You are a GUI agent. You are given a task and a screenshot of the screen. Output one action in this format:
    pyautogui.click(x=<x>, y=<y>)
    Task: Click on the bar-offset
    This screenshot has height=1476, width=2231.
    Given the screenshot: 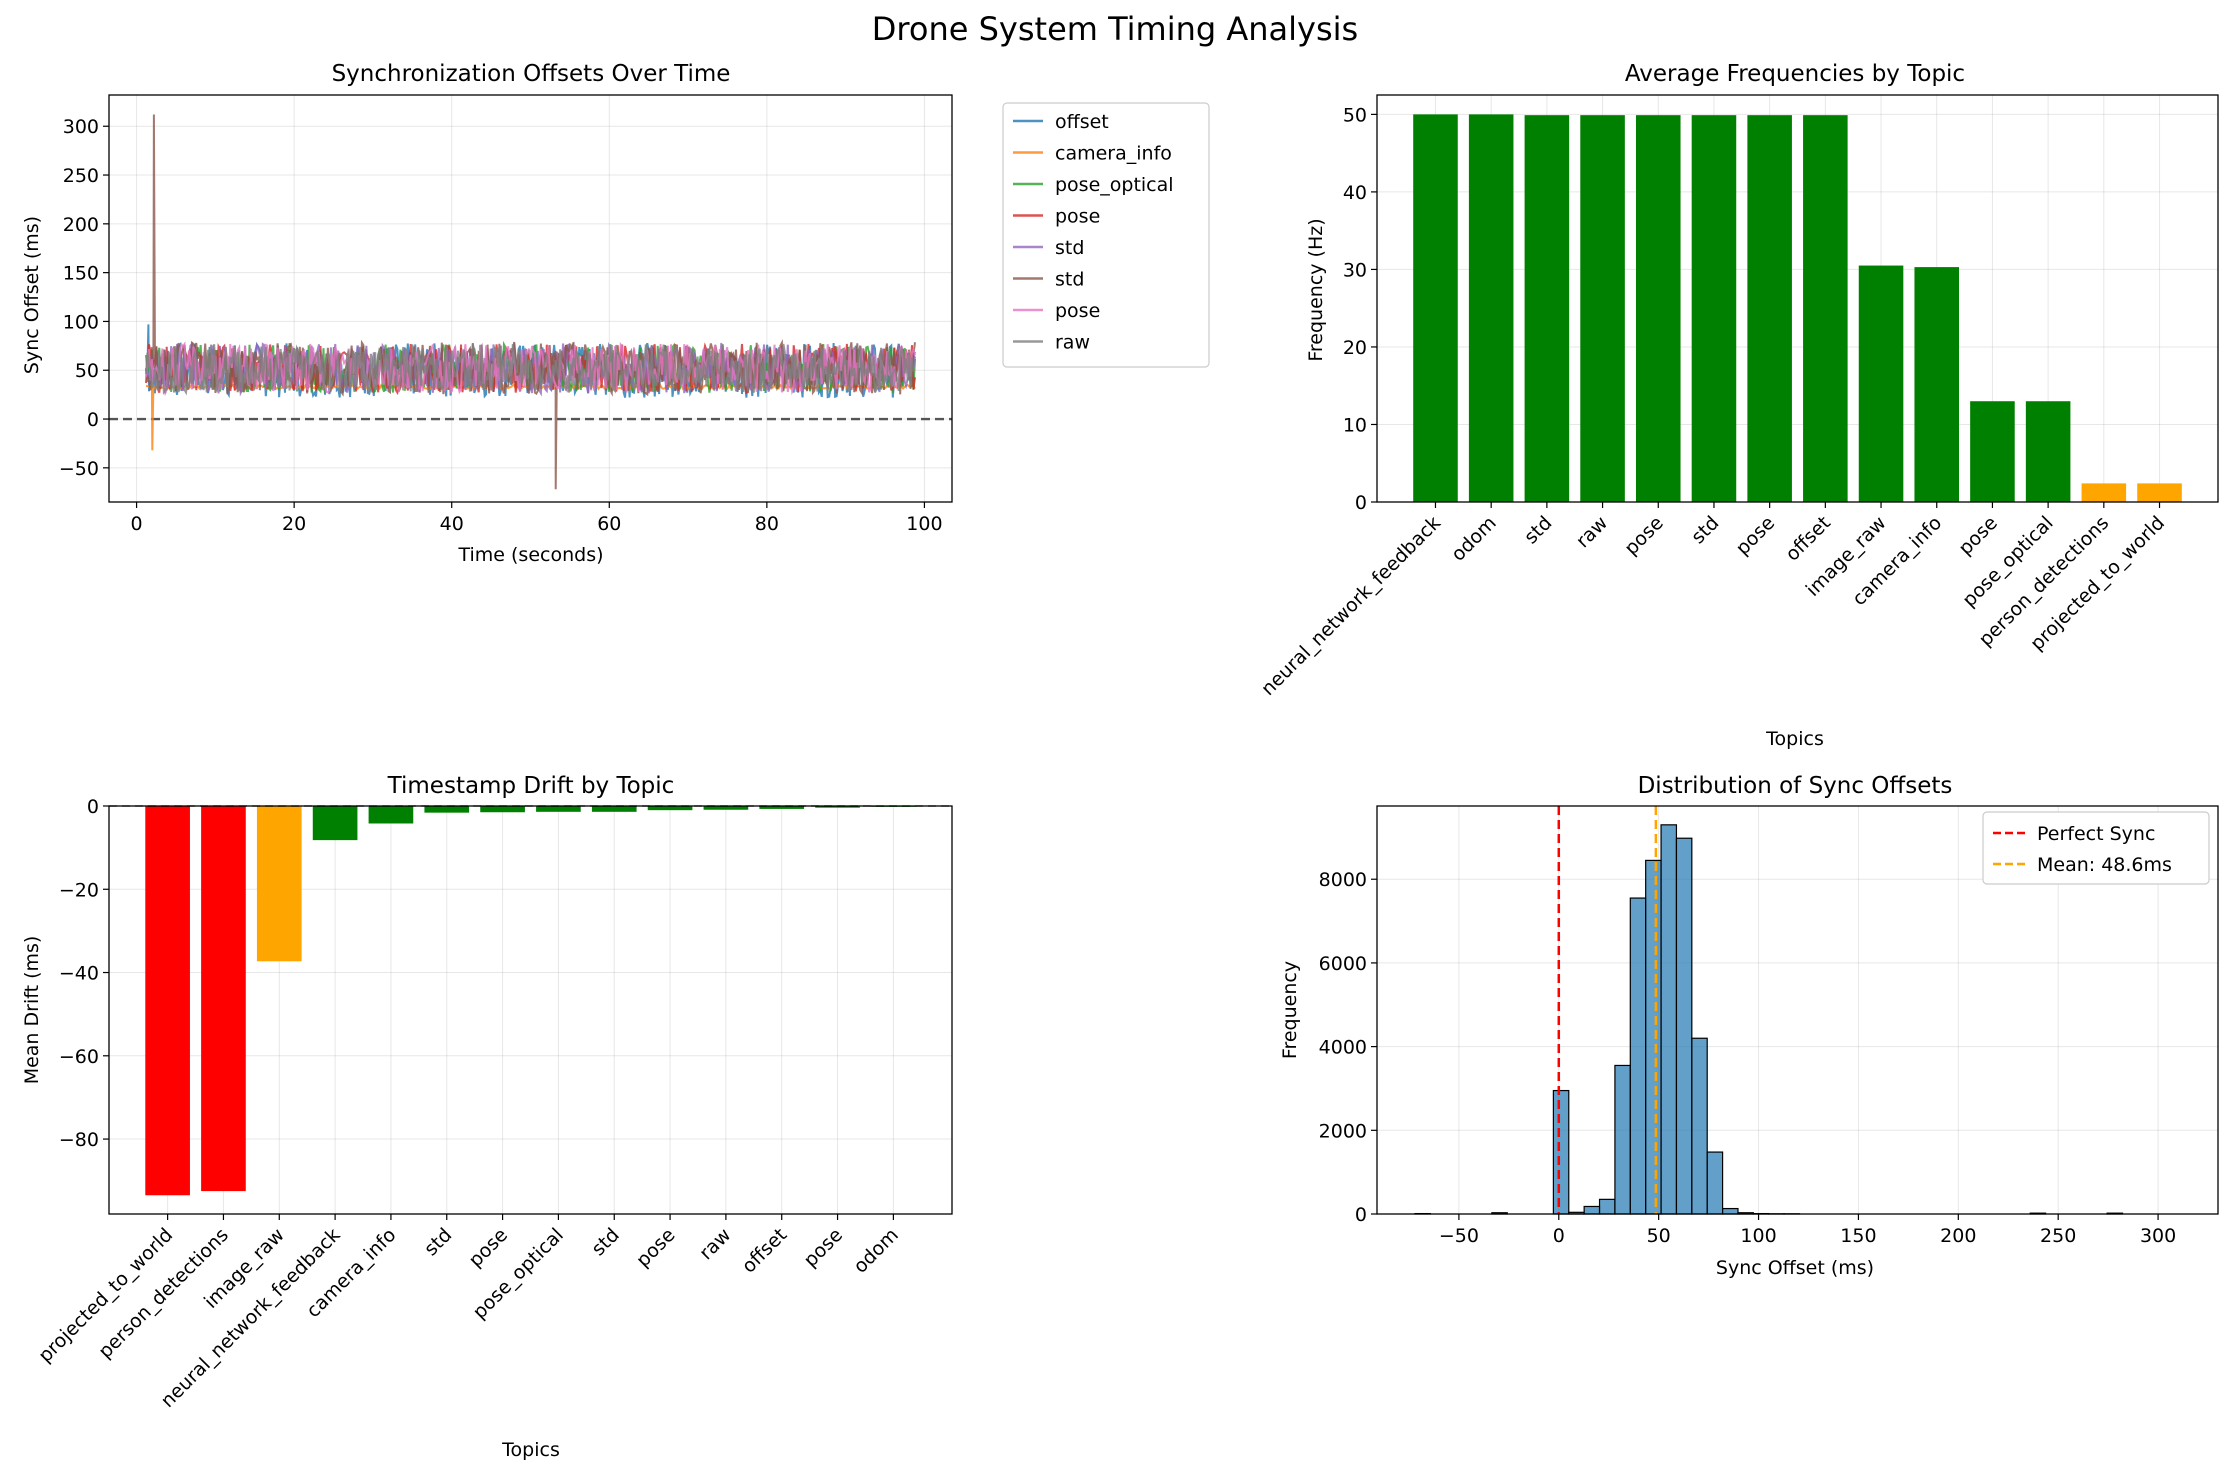 What is the action you would take?
    pyautogui.click(x=782, y=807)
    